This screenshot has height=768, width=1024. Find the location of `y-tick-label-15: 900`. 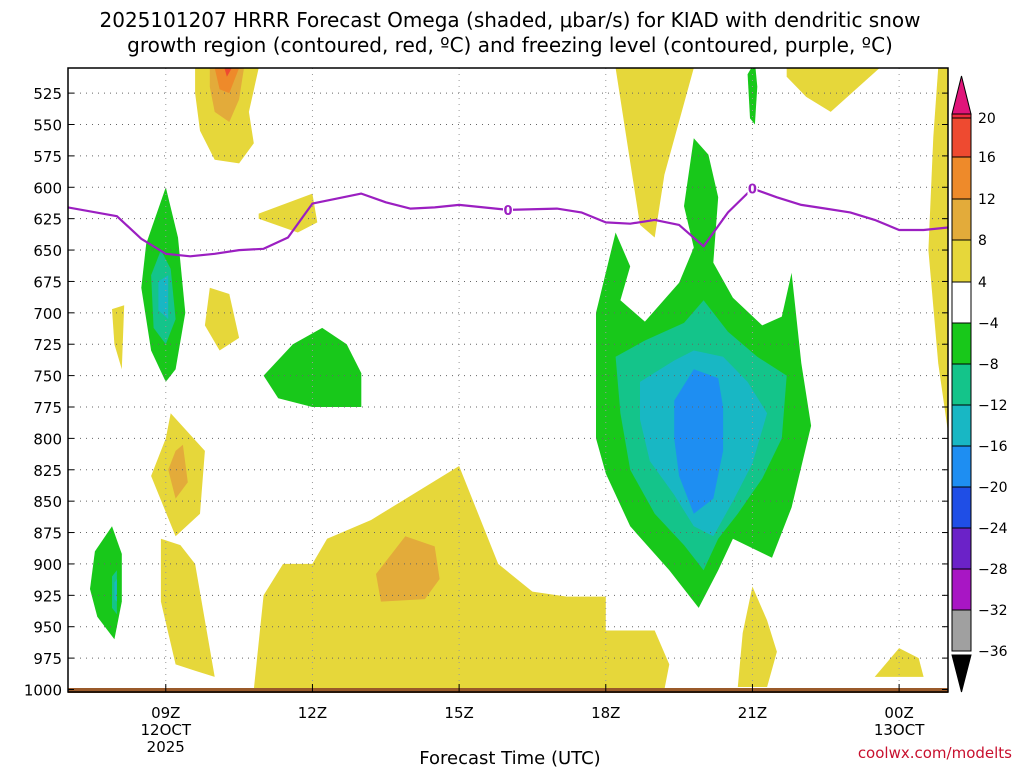

y-tick-label-15: 900 is located at coordinates (47, 565).